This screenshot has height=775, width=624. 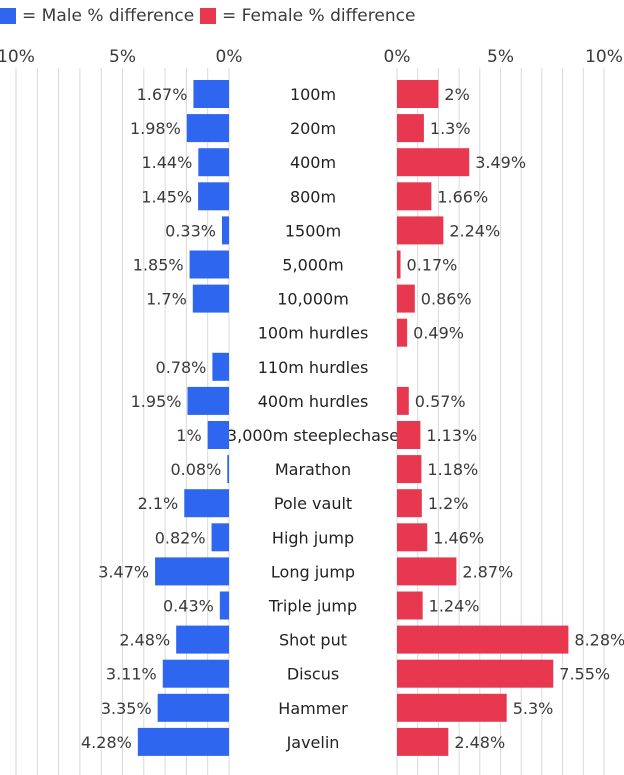 What do you see at coordinates (313, 469) in the screenshot?
I see `category-label: Marathon` at bounding box center [313, 469].